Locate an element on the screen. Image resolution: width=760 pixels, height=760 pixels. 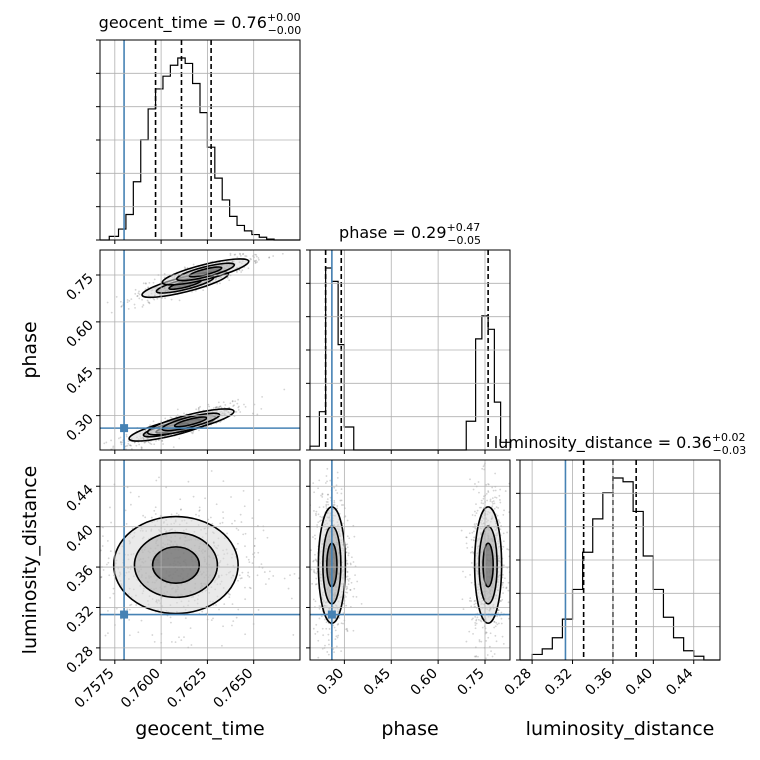
x-axis-label-geocent_time: geocent_time is located at coordinates (199, 729).